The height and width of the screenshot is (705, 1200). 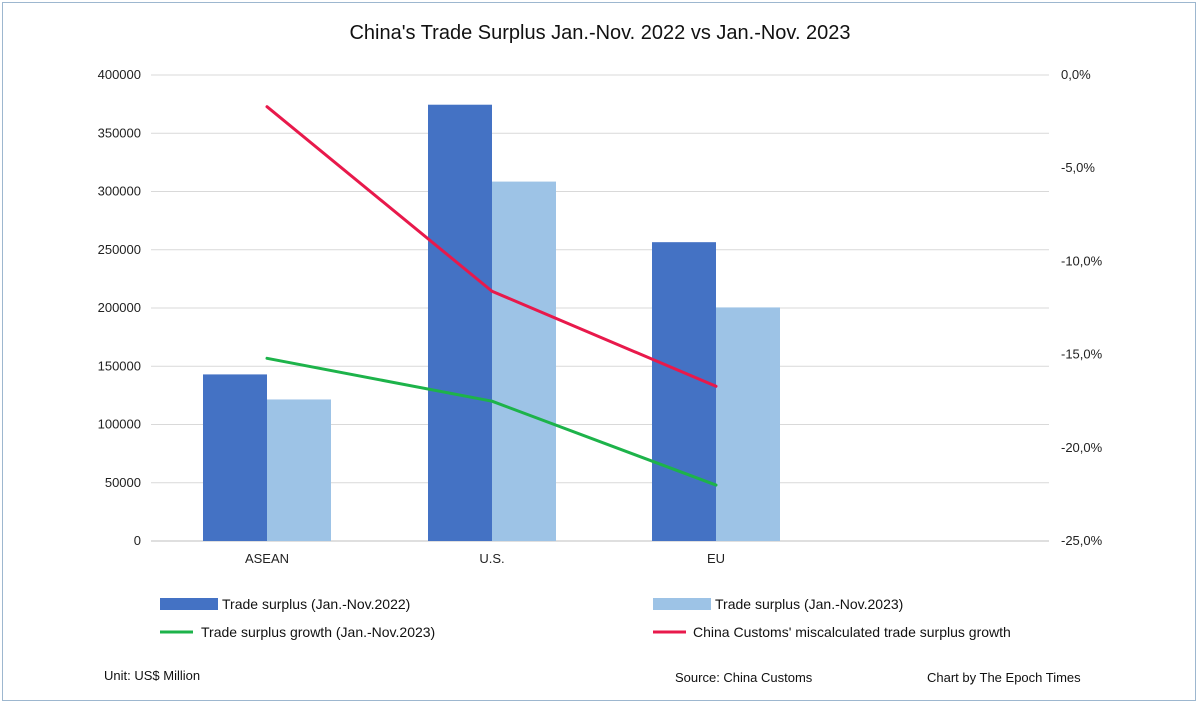 What do you see at coordinates (1082, 354) in the screenshot?
I see `y-right-tick-label: -15,0%` at bounding box center [1082, 354].